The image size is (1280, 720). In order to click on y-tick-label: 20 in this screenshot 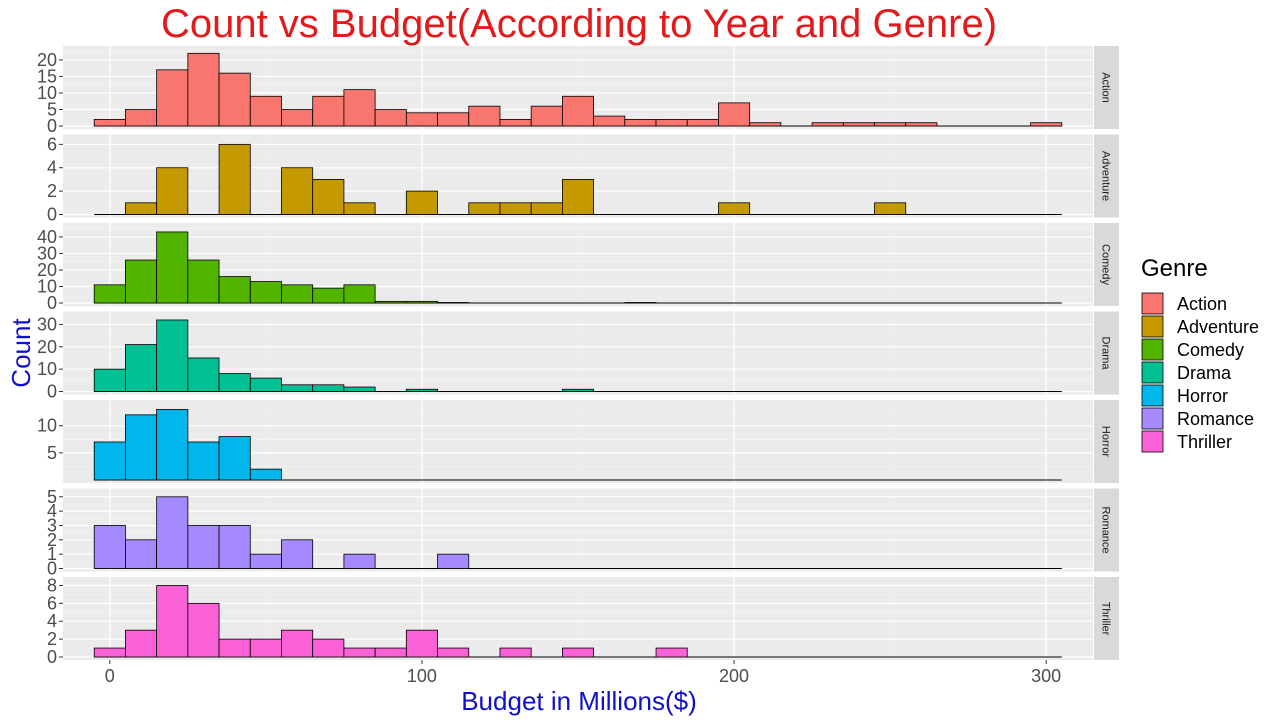, I will do `click(47, 347)`.